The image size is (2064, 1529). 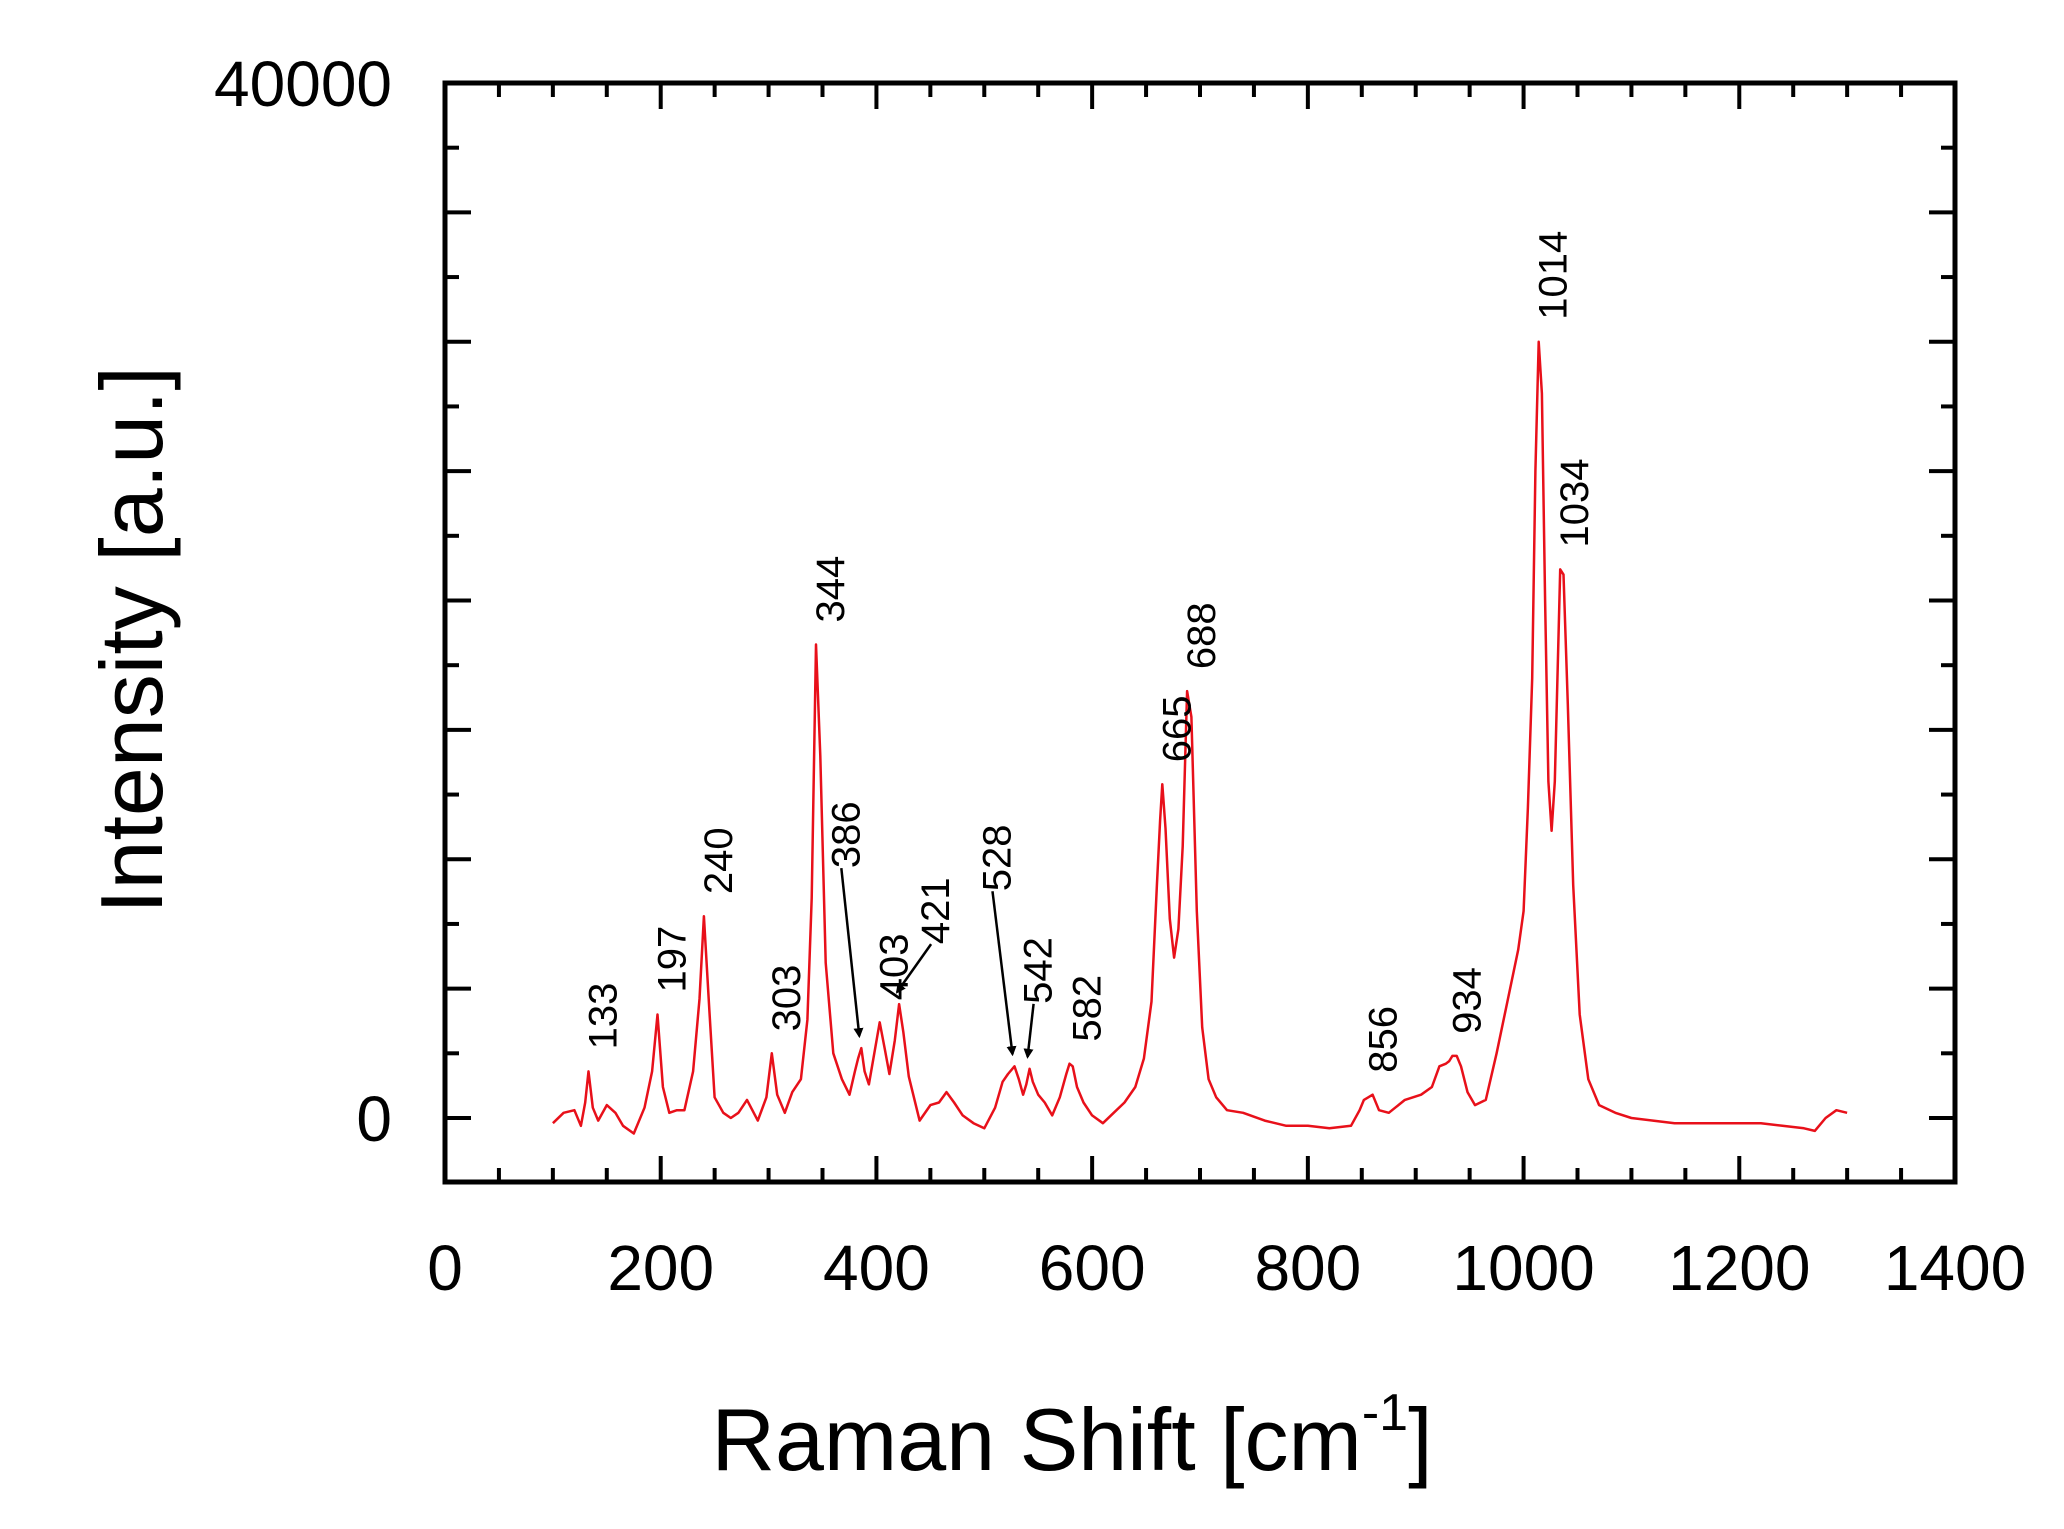 What do you see at coordinates (719, 860) in the screenshot?
I see `peak-label: 240` at bounding box center [719, 860].